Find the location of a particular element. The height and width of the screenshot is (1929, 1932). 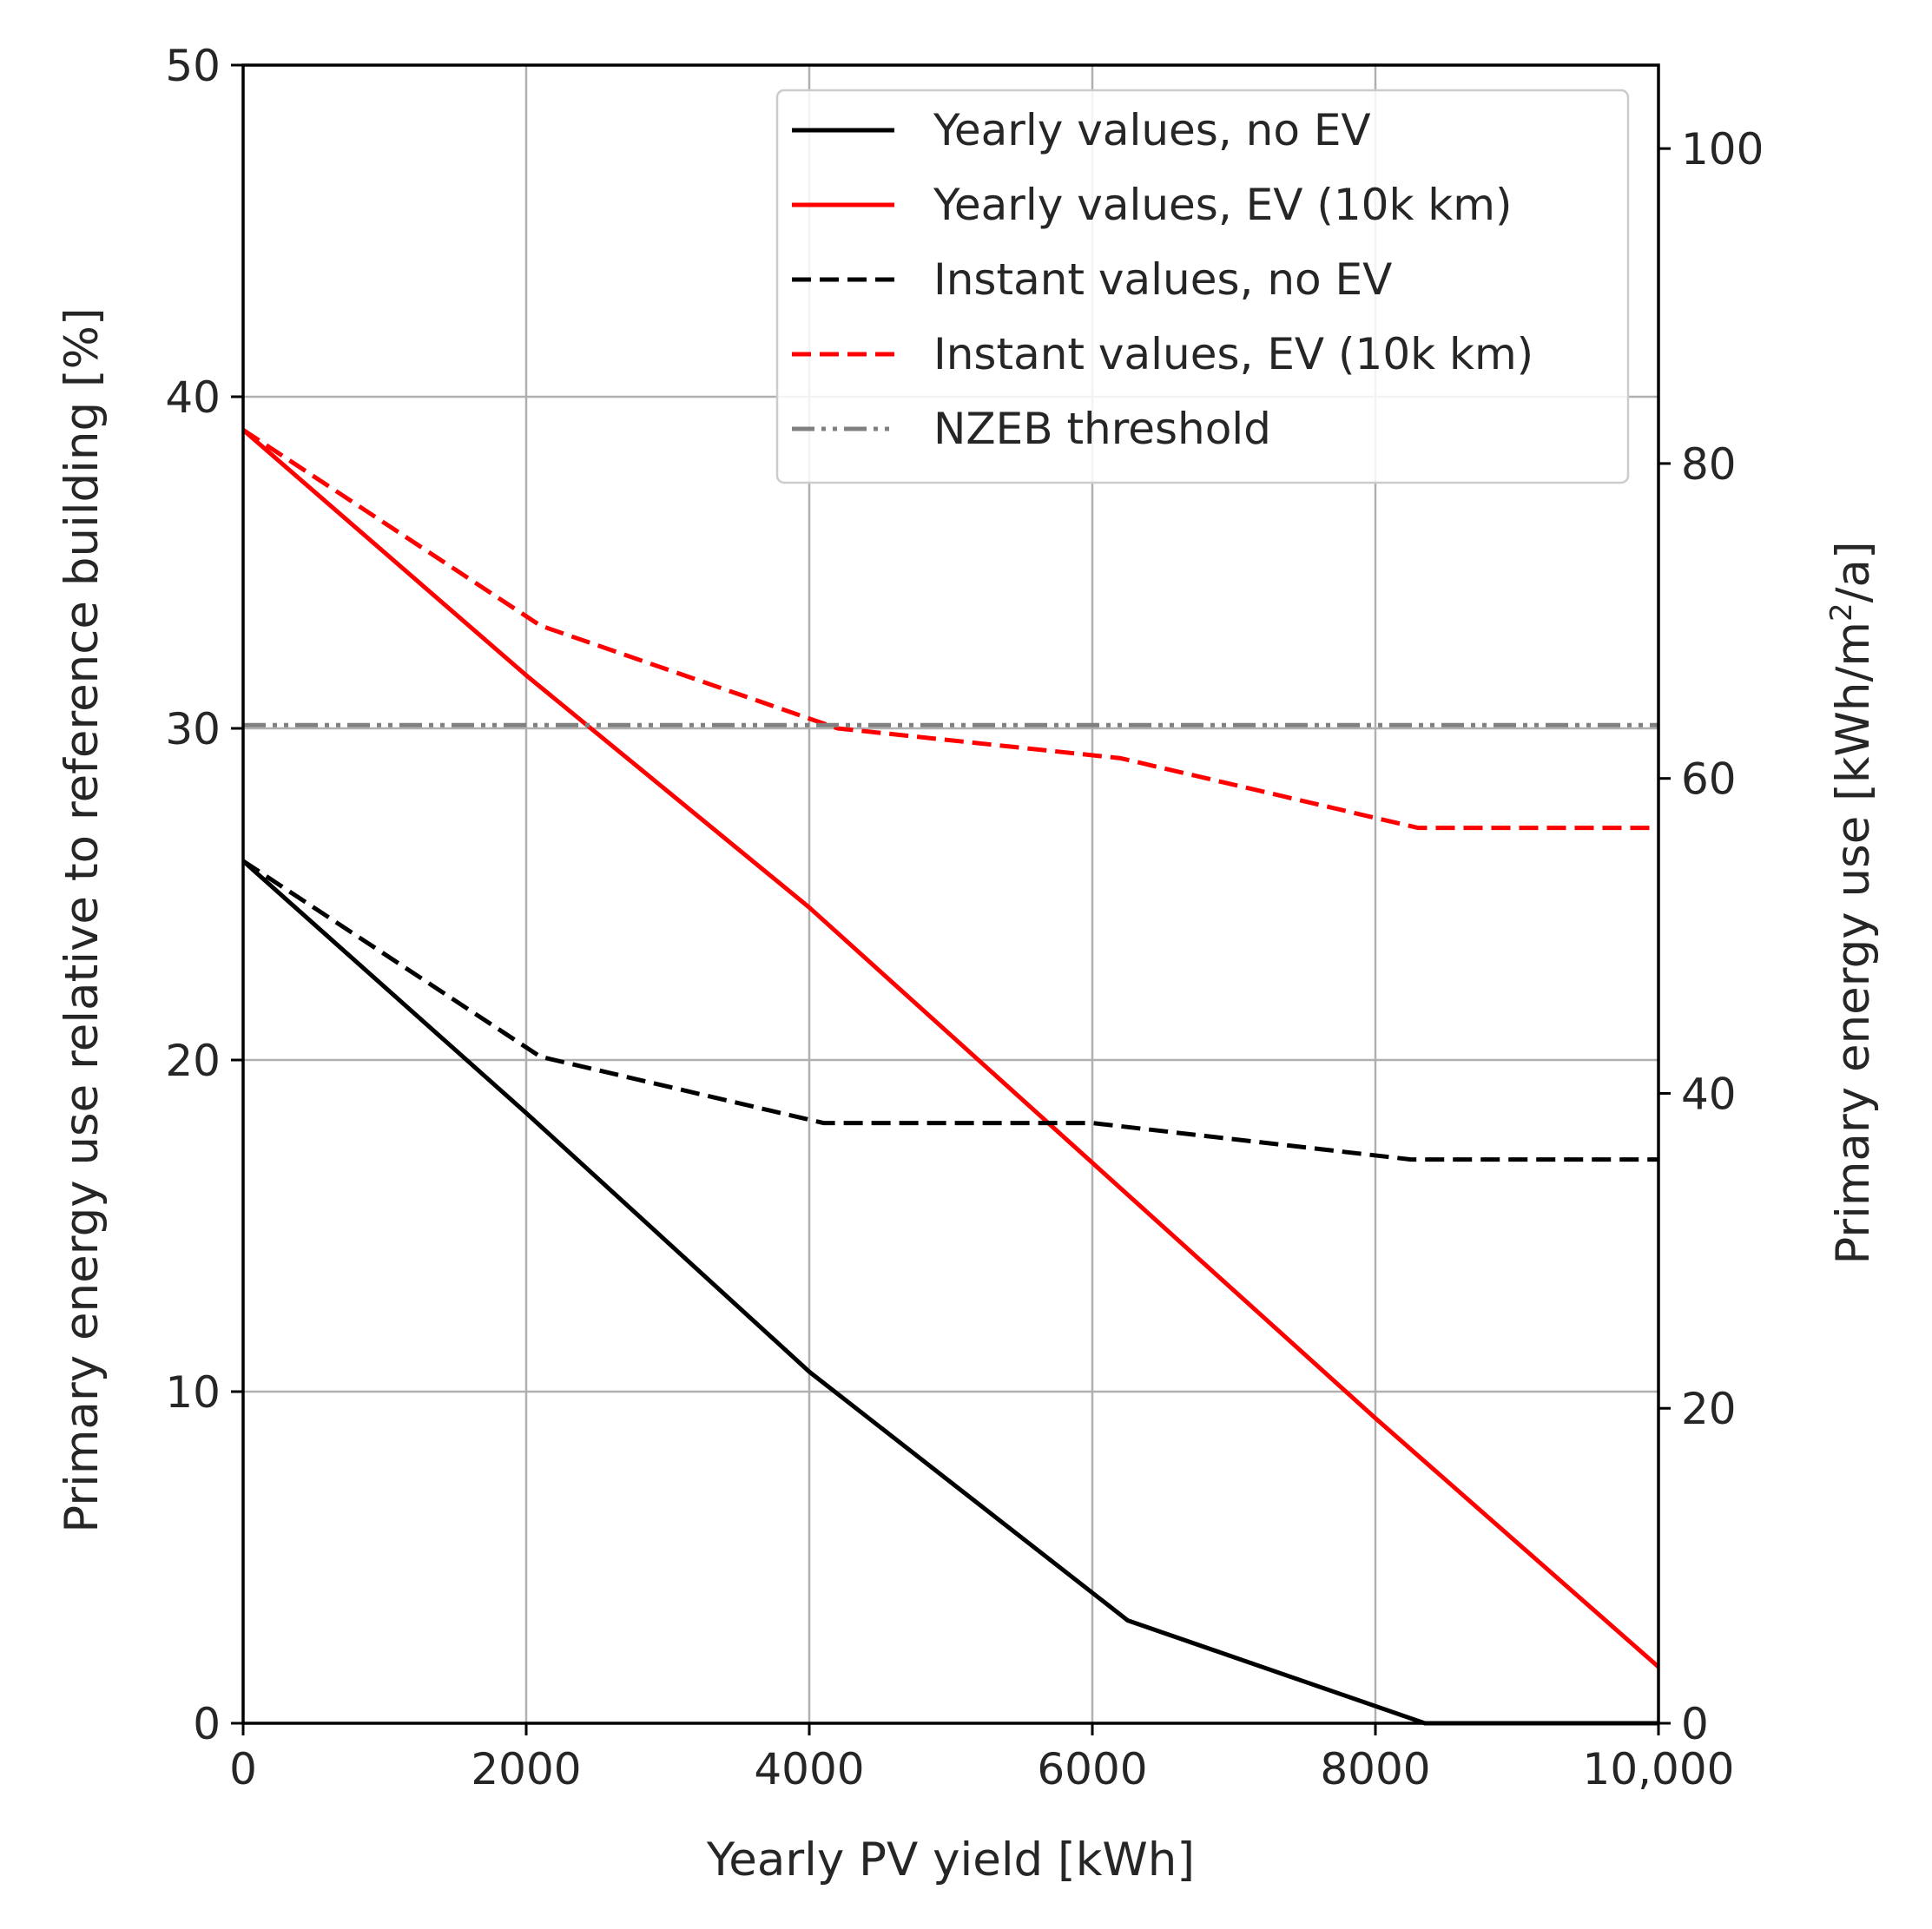

legend-label-3: Instant values, EV (10k km) is located at coordinates (1233, 354).